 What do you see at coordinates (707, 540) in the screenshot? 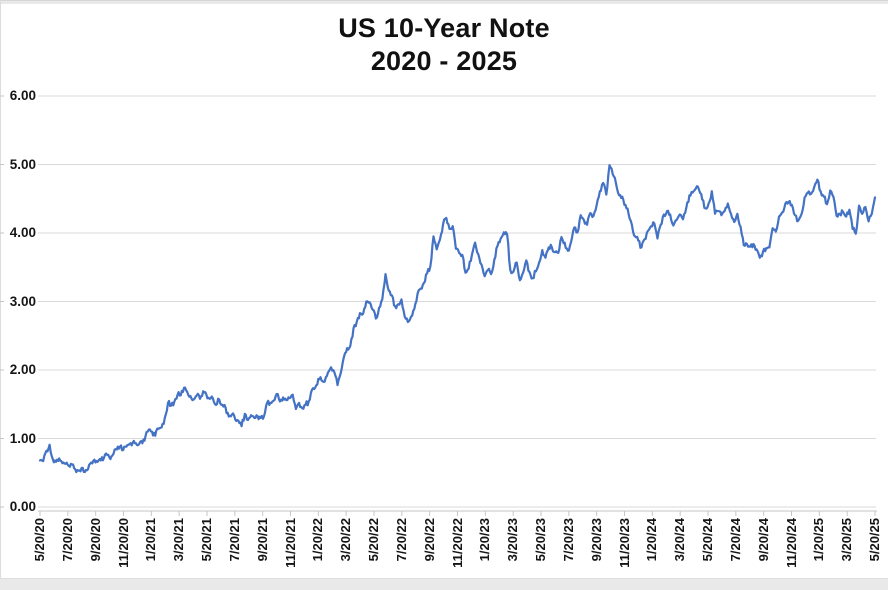
I see `x-axis-tick-label: 5/20/24` at bounding box center [707, 540].